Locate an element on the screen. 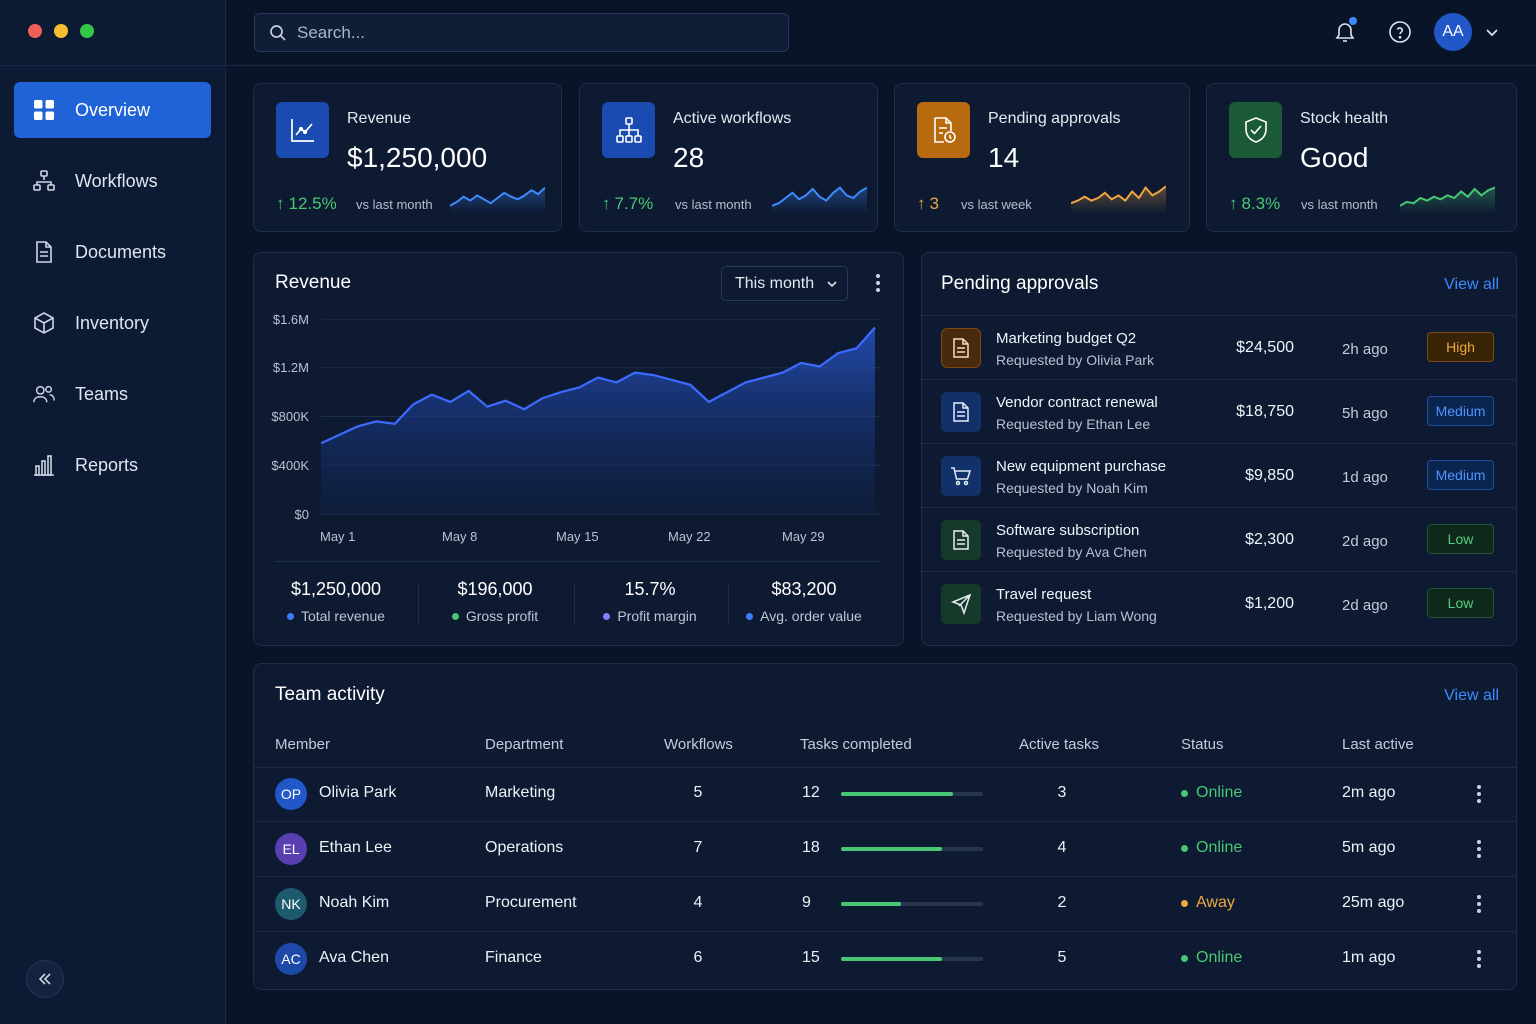 The image size is (1536, 1024). topbar-actions: AA is located at coordinates (1415, 32).